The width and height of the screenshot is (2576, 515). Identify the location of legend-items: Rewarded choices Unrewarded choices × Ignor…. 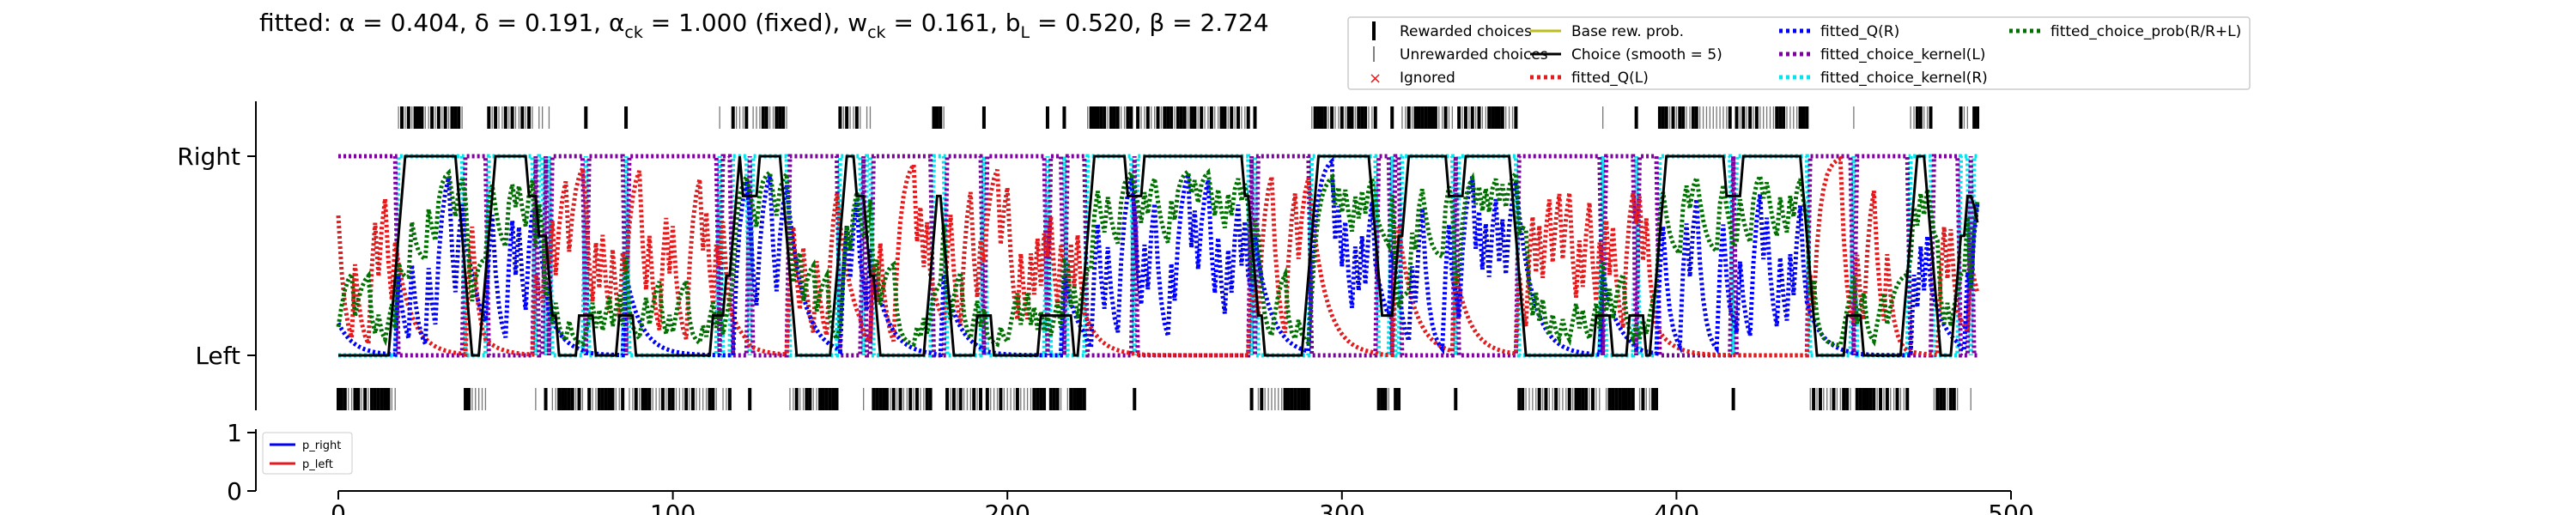
(1805, 54).